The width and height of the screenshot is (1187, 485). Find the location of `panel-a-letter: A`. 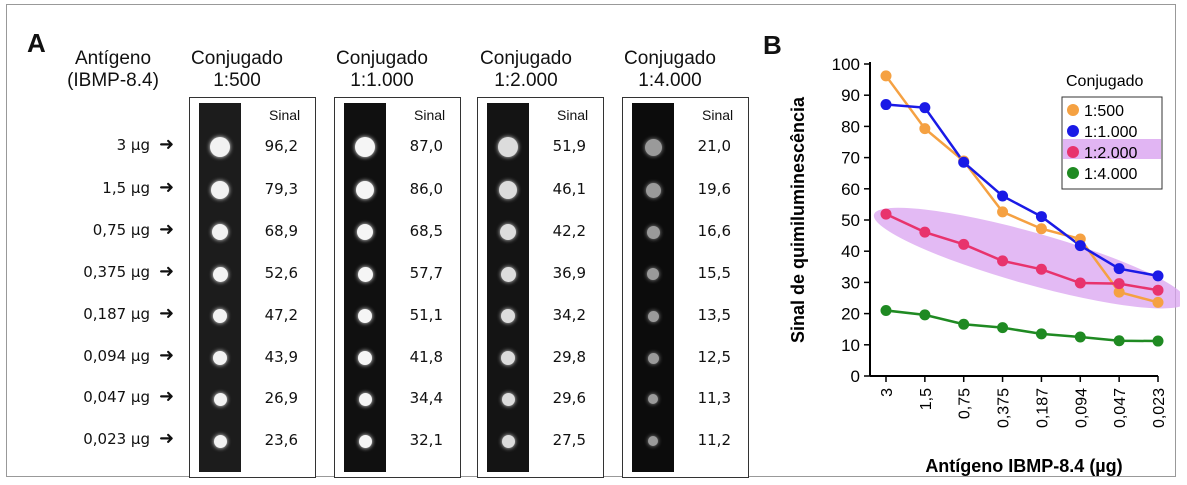

panel-a-letter: A is located at coordinates (36, 43).